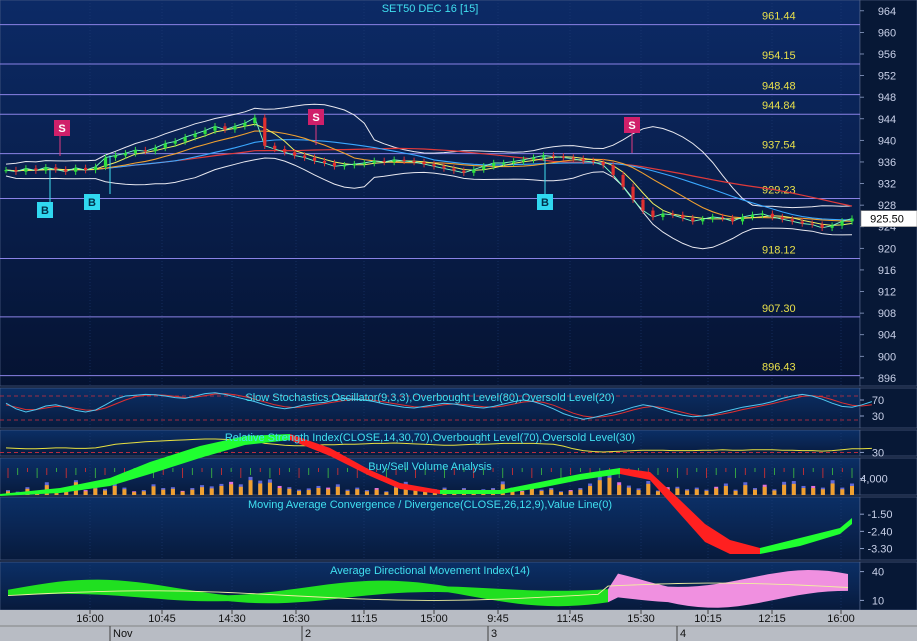 The image size is (917, 641). I want to click on y-tick-label: 948, so click(887, 98).